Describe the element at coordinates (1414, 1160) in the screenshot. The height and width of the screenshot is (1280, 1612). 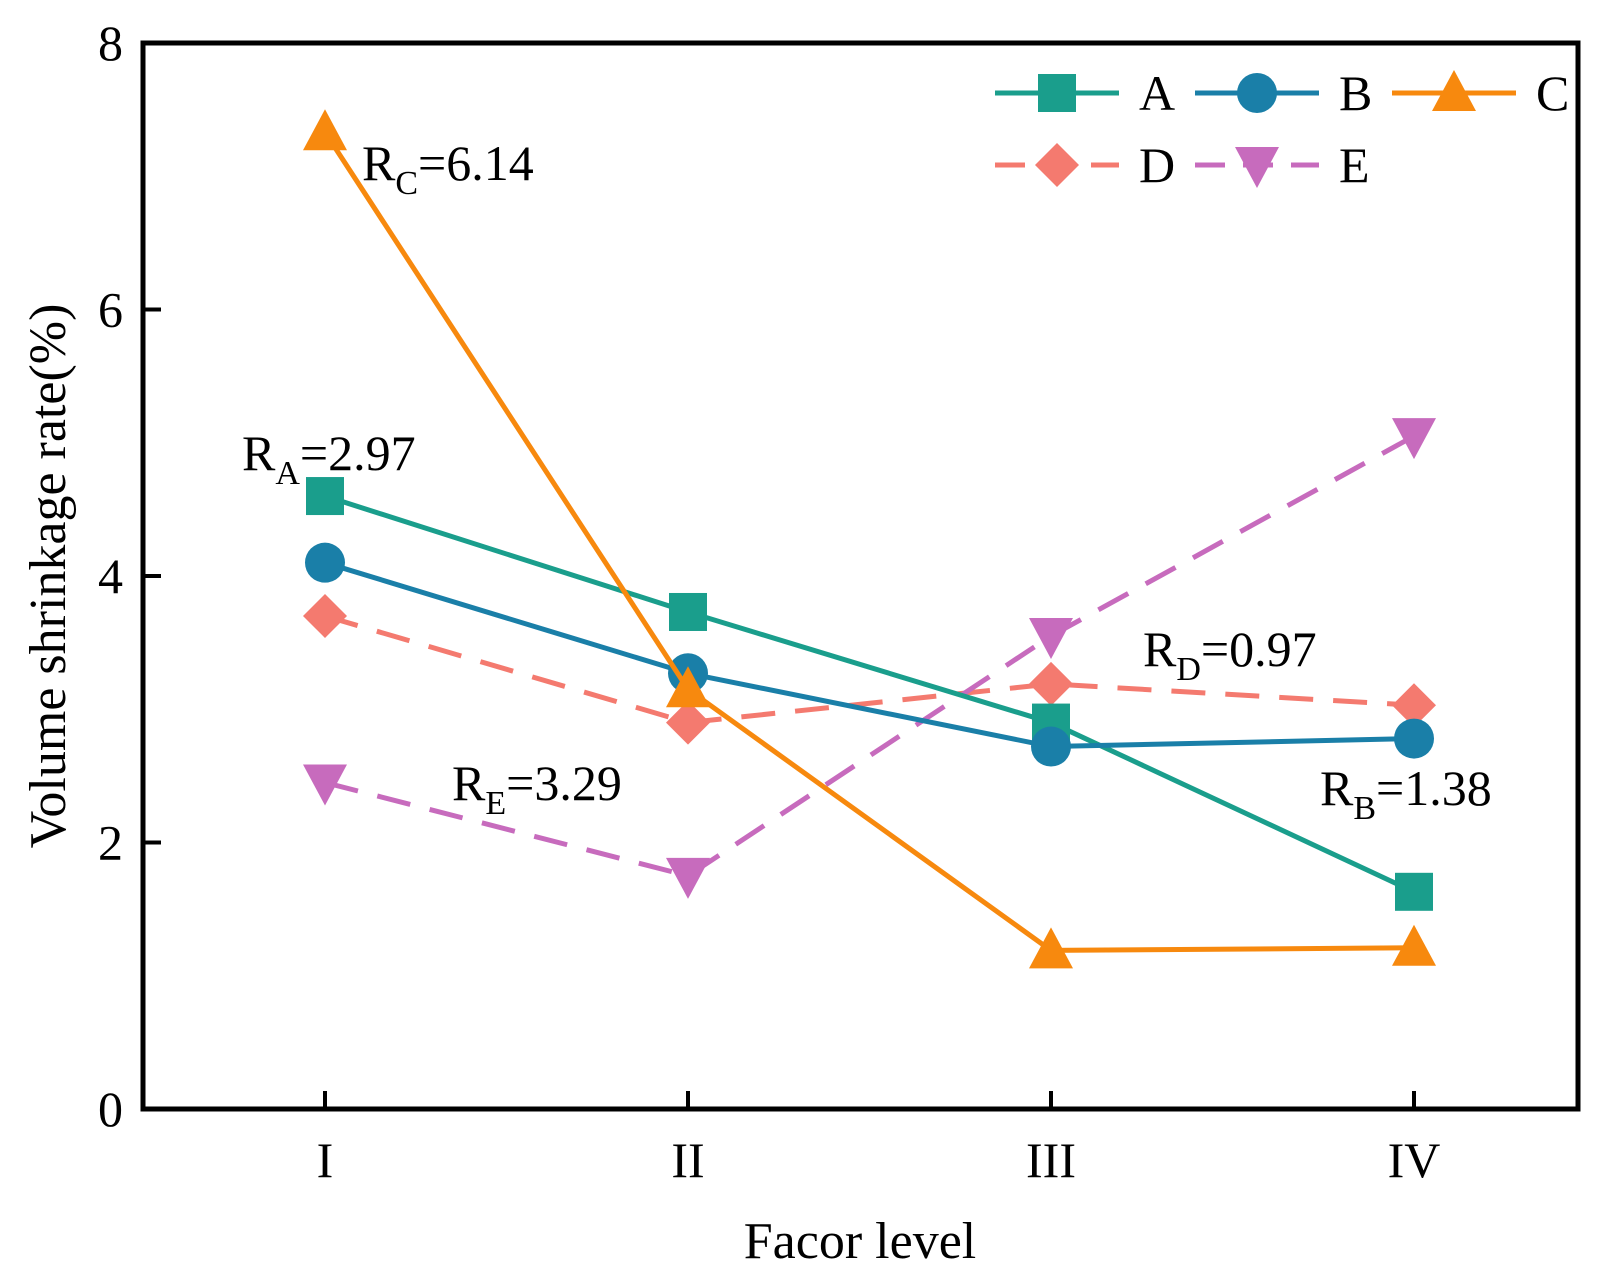
I see `x-tick-label: IV` at that location.